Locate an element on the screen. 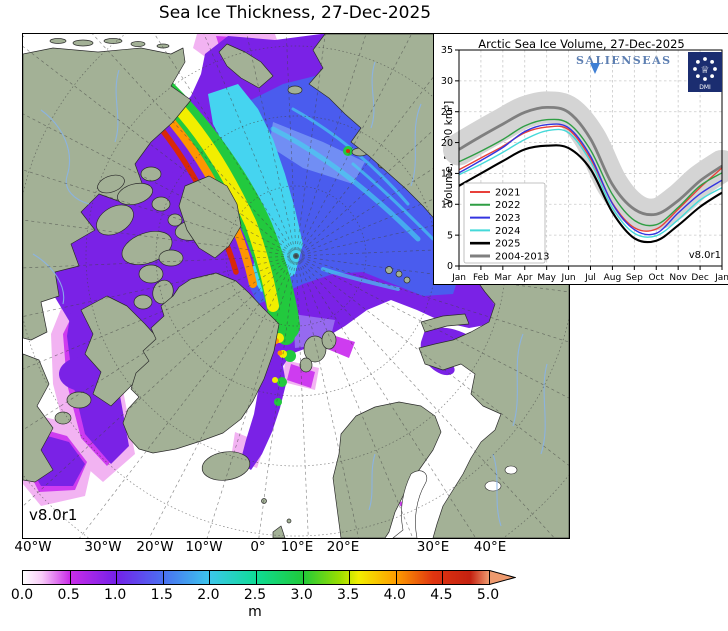  map-x-axis-label: 30°W is located at coordinates (103, 547).